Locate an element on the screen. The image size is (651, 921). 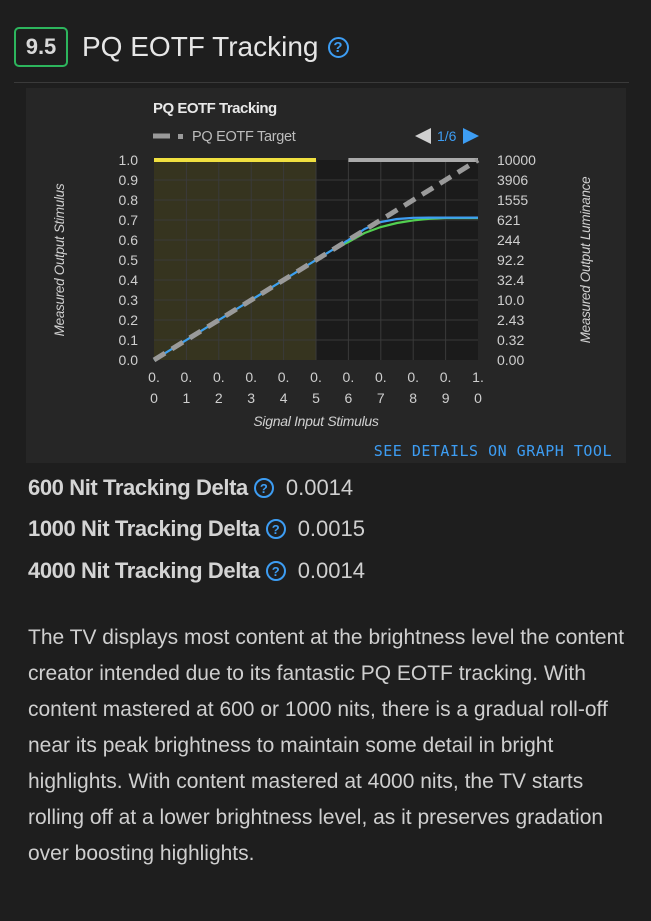
section-header: 9.5 PQ EOTF Tracking ? is located at coordinates (181, 47).